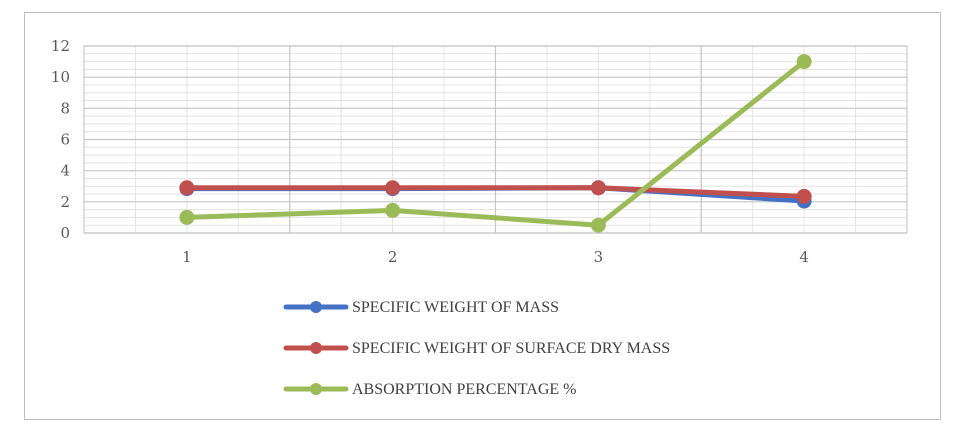 This screenshot has width=961, height=425. I want to click on legend-item: ABSORPTION PERCENTAGE %, so click(430, 389).